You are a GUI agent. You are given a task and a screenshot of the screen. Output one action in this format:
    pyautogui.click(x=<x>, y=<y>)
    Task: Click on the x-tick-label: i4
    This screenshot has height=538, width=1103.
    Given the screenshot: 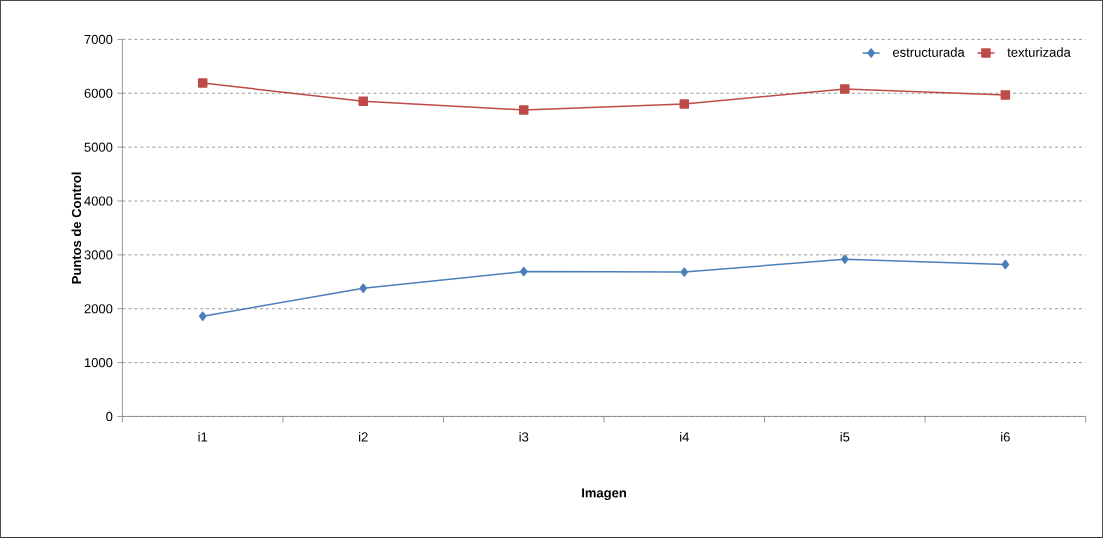 What is the action you would take?
    pyautogui.click(x=684, y=437)
    